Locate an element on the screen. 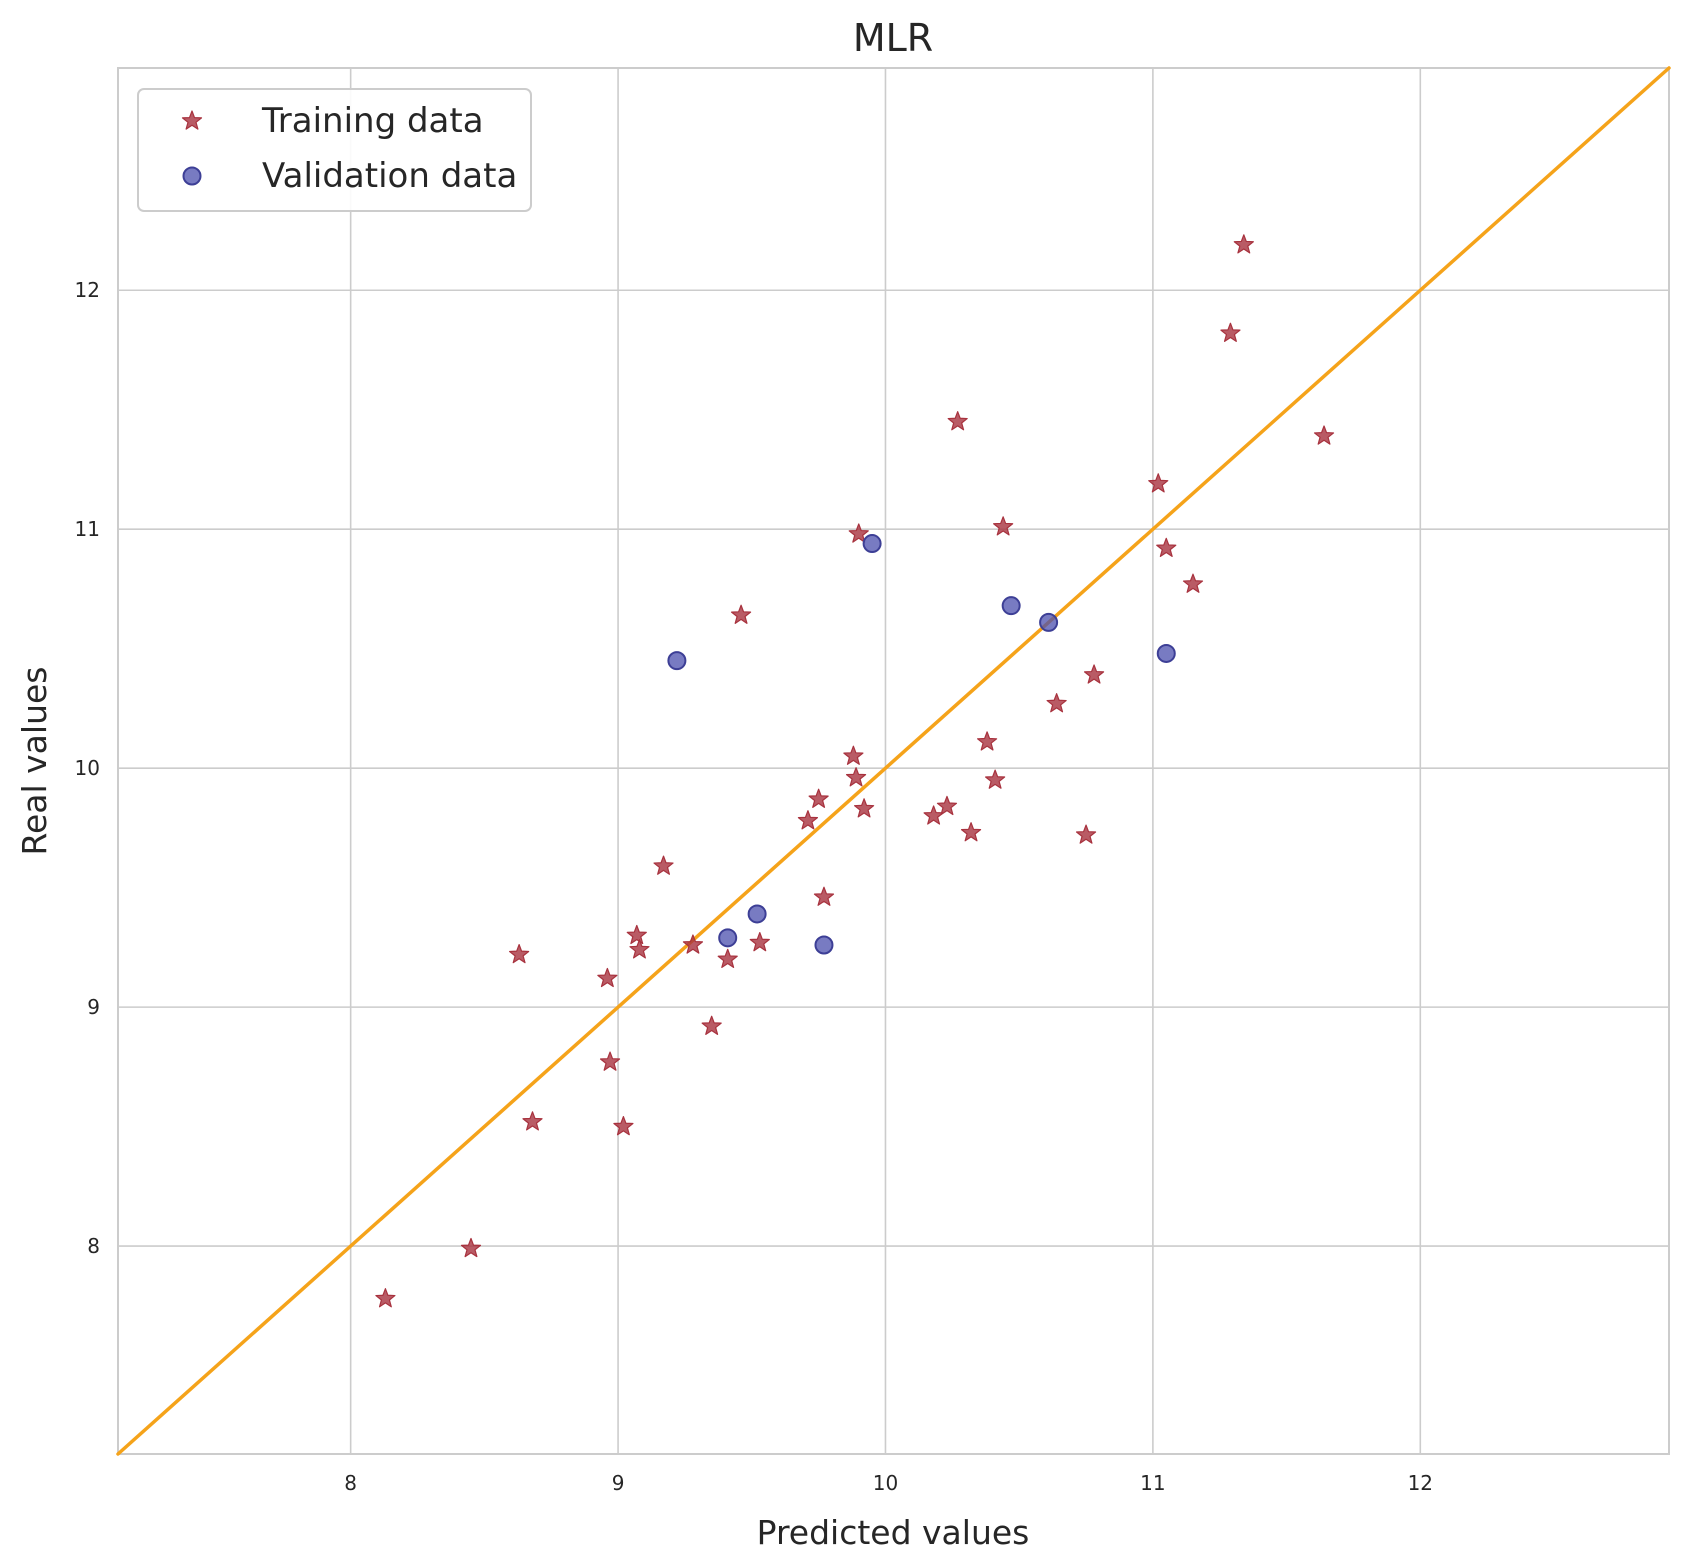  x-tick-label: 12 is located at coordinates (1420, 1483).